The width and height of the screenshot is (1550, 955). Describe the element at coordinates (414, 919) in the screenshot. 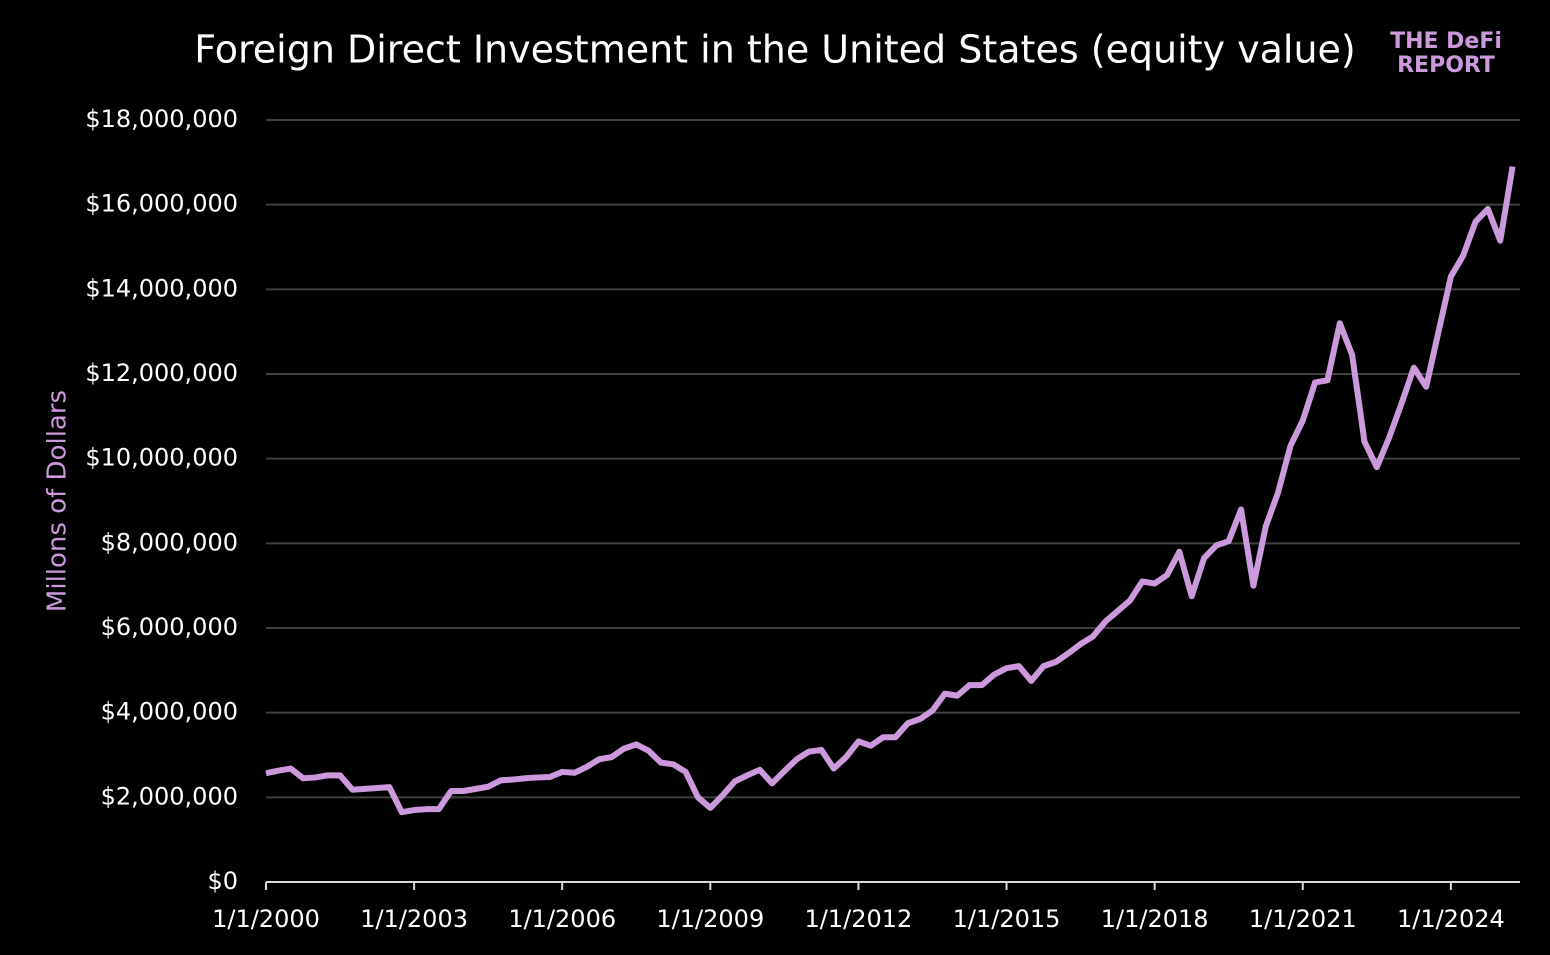

I see `x-tick-label: 1/1/2003` at that location.